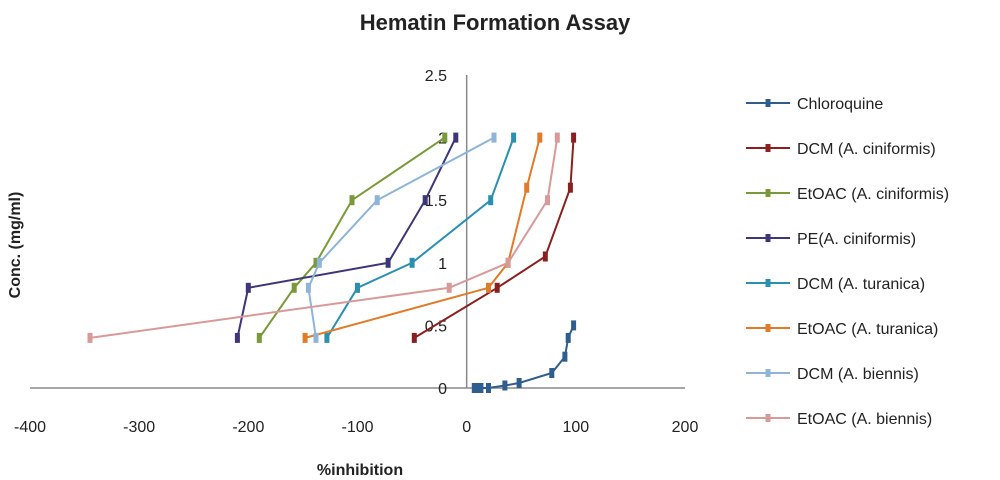 The width and height of the screenshot is (1000, 480). What do you see at coordinates (858, 374) in the screenshot?
I see `legend-label: DCM (A. biennis)` at bounding box center [858, 374].